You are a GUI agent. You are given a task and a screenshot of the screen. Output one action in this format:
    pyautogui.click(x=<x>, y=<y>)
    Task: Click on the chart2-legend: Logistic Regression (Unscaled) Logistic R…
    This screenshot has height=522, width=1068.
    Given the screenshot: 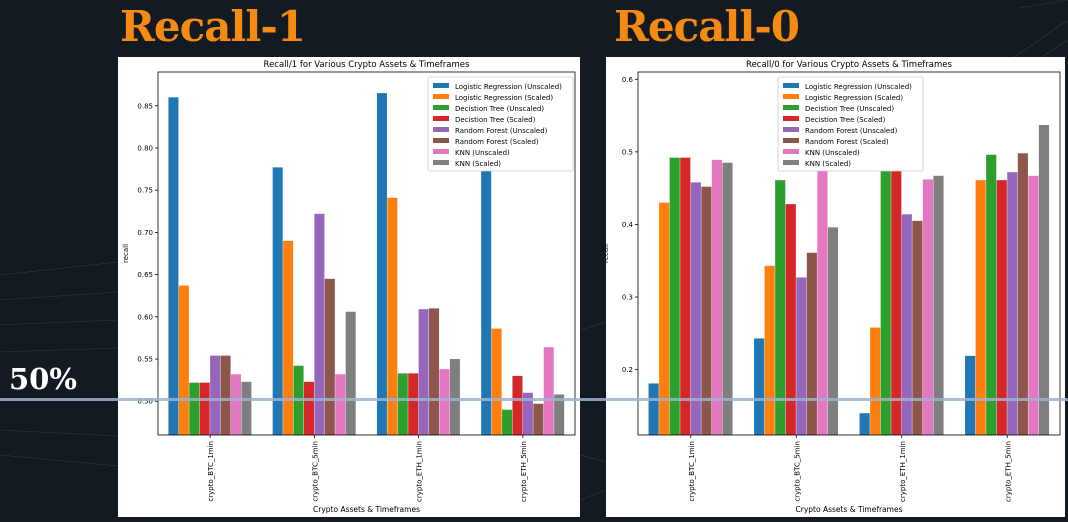 What is the action you would take?
    pyautogui.click(x=850, y=124)
    